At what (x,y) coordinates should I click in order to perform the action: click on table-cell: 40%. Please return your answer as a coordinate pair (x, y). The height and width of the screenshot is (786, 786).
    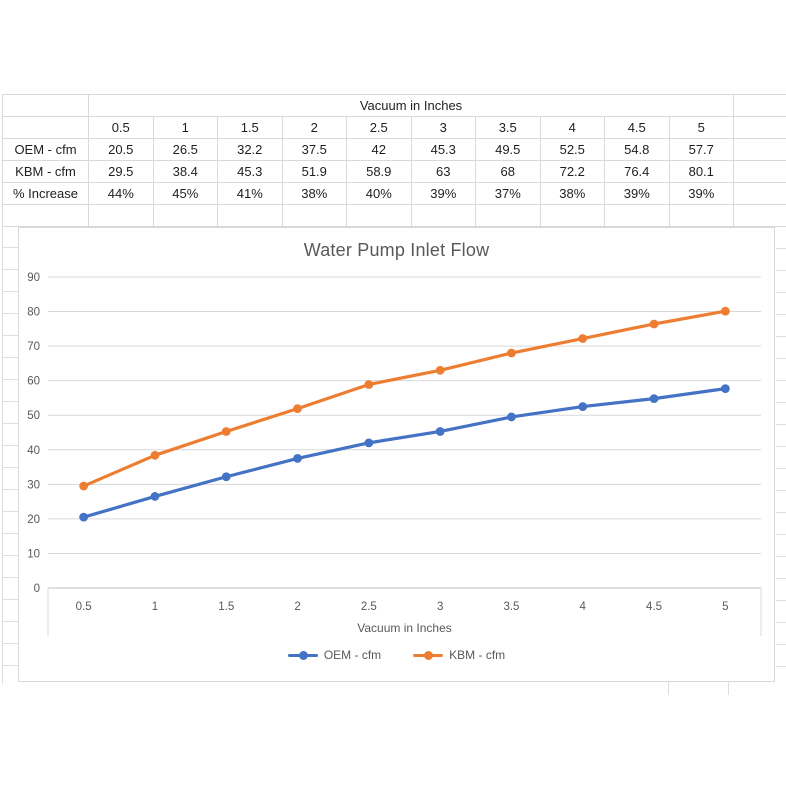
    Looking at the image, I should click on (379, 194).